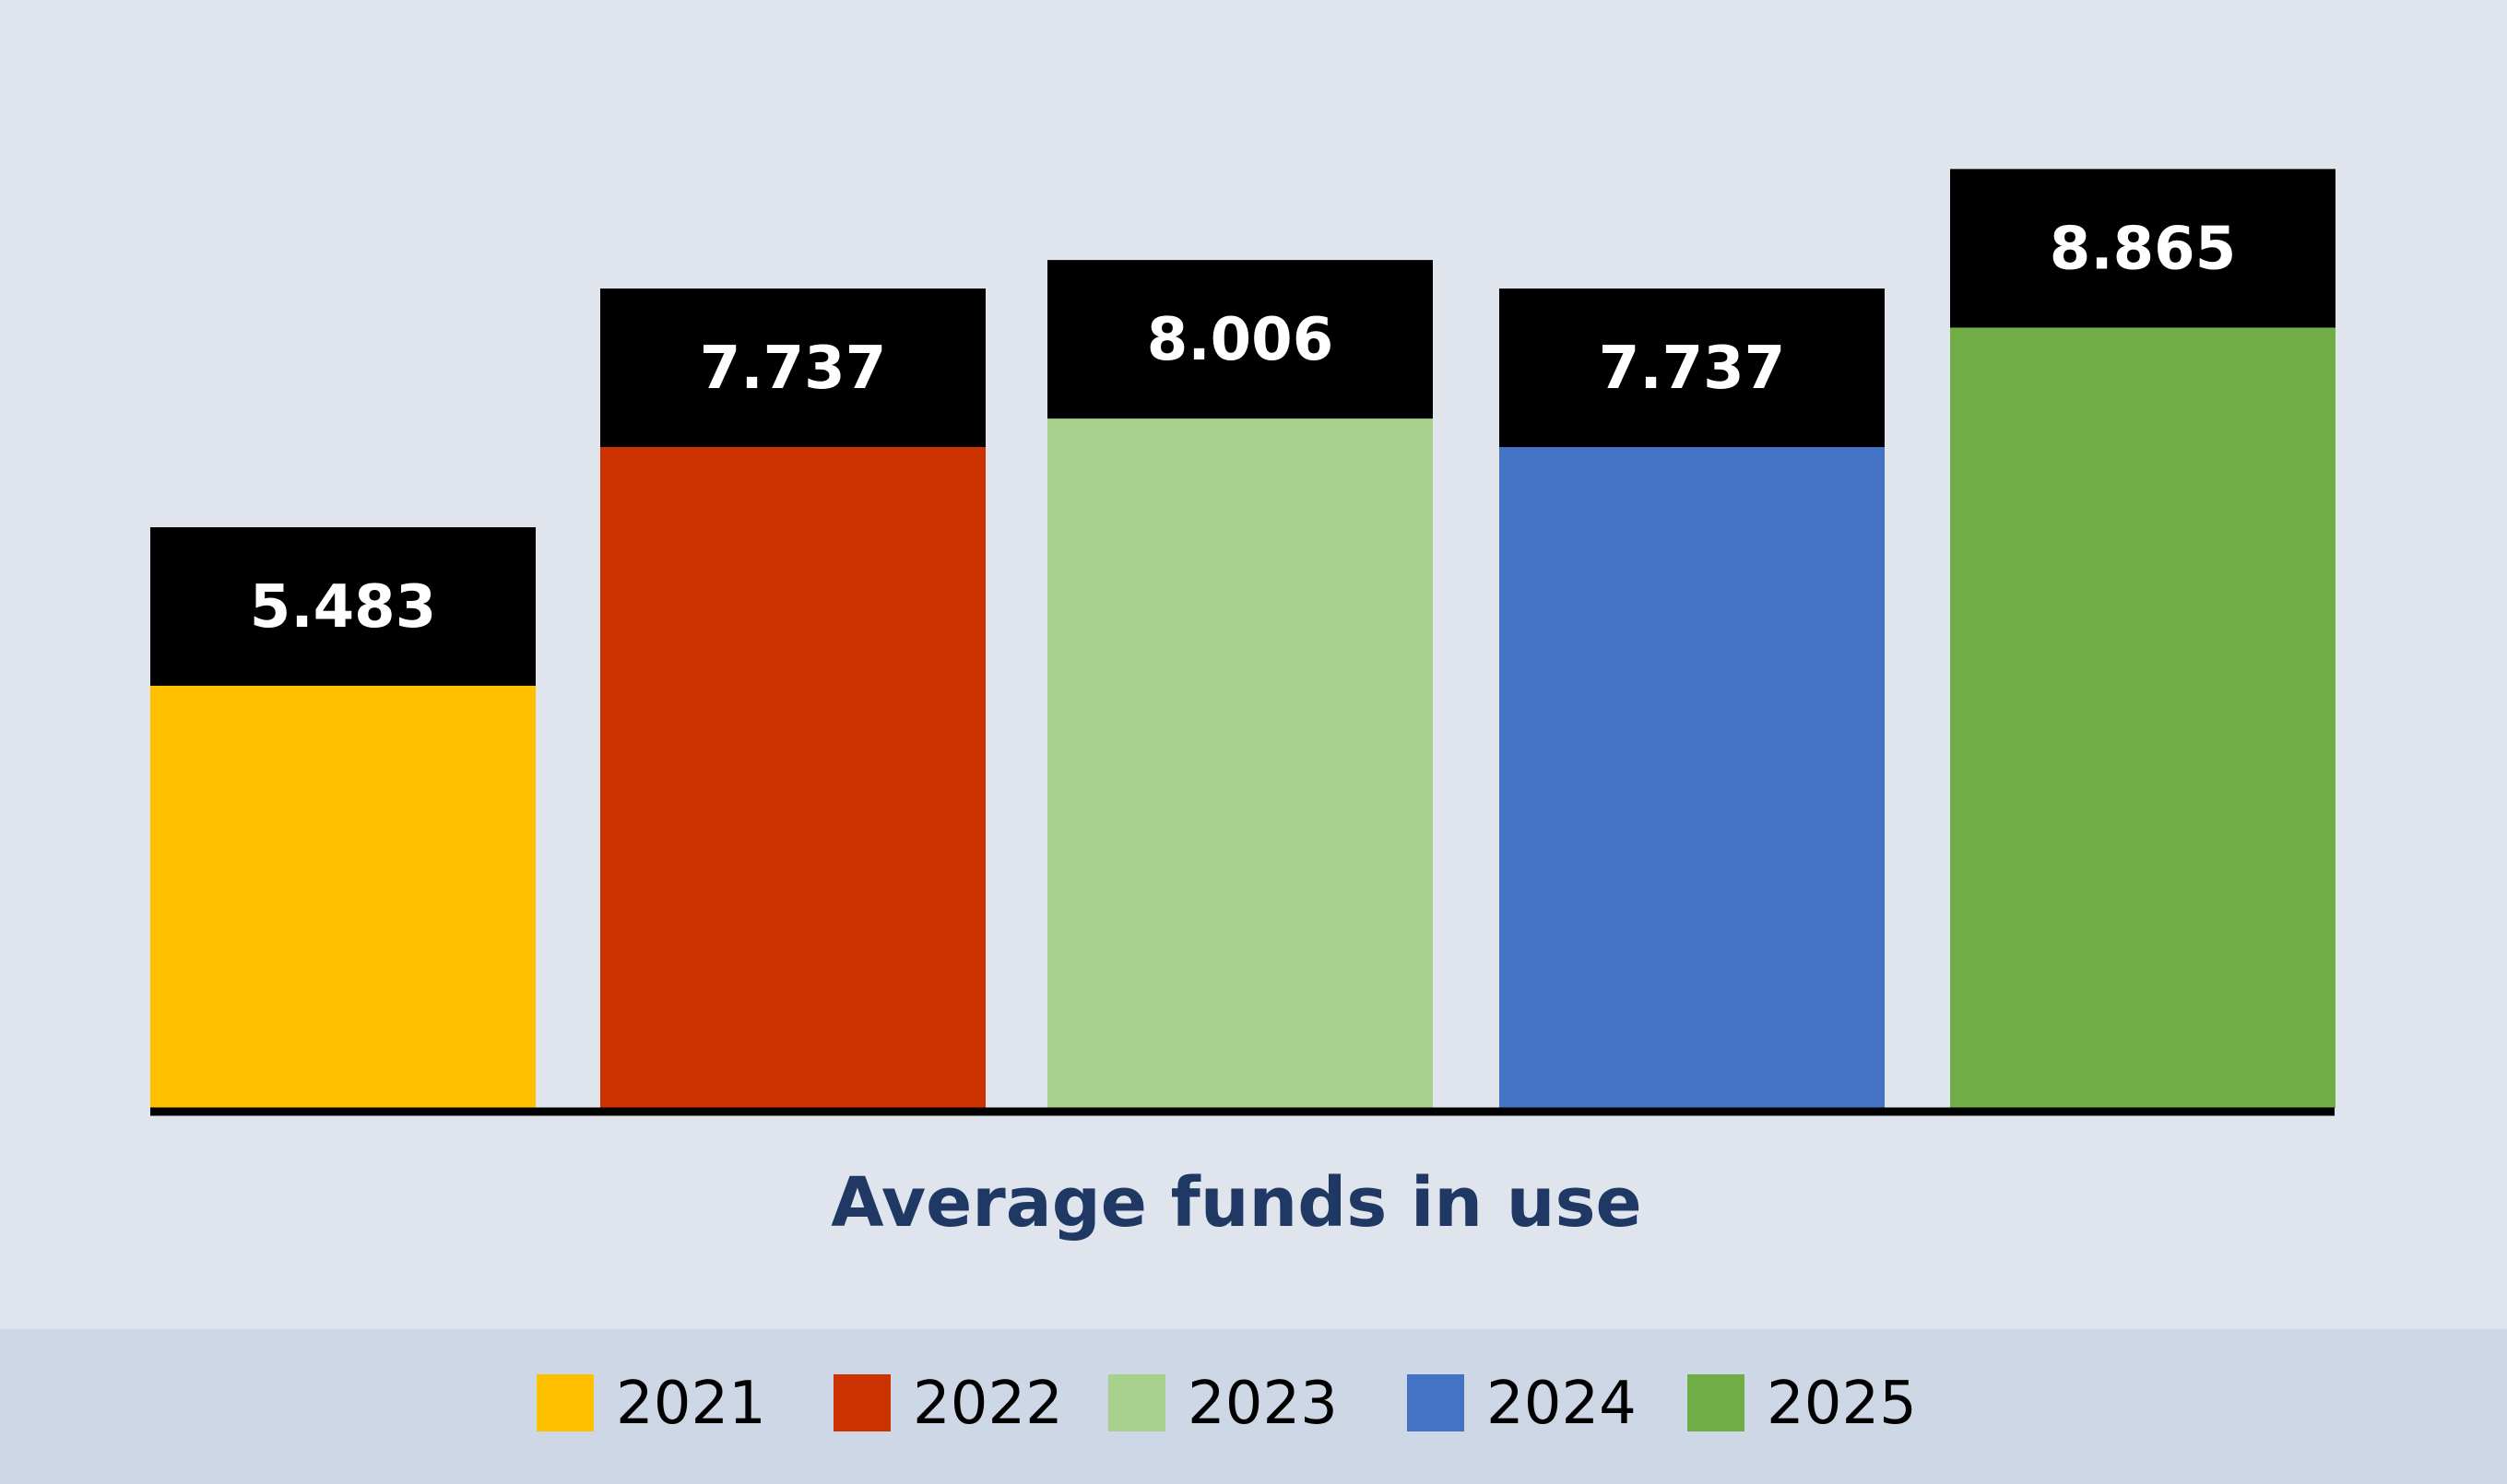 Image resolution: width=2507 pixels, height=1484 pixels. What do you see at coordinates (1561, 1404) in the screenshot?
I see `legend-label-2024: 2024` at bounding box center [1561, 1404].